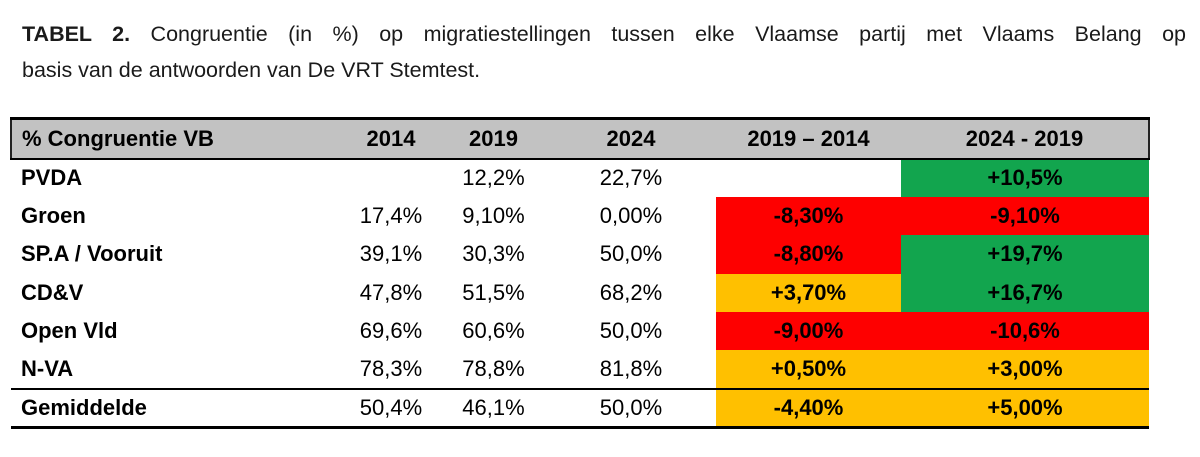 The image size is (1200, 457). I want to click on cell-2024: 0,00%, so click(631, 216).